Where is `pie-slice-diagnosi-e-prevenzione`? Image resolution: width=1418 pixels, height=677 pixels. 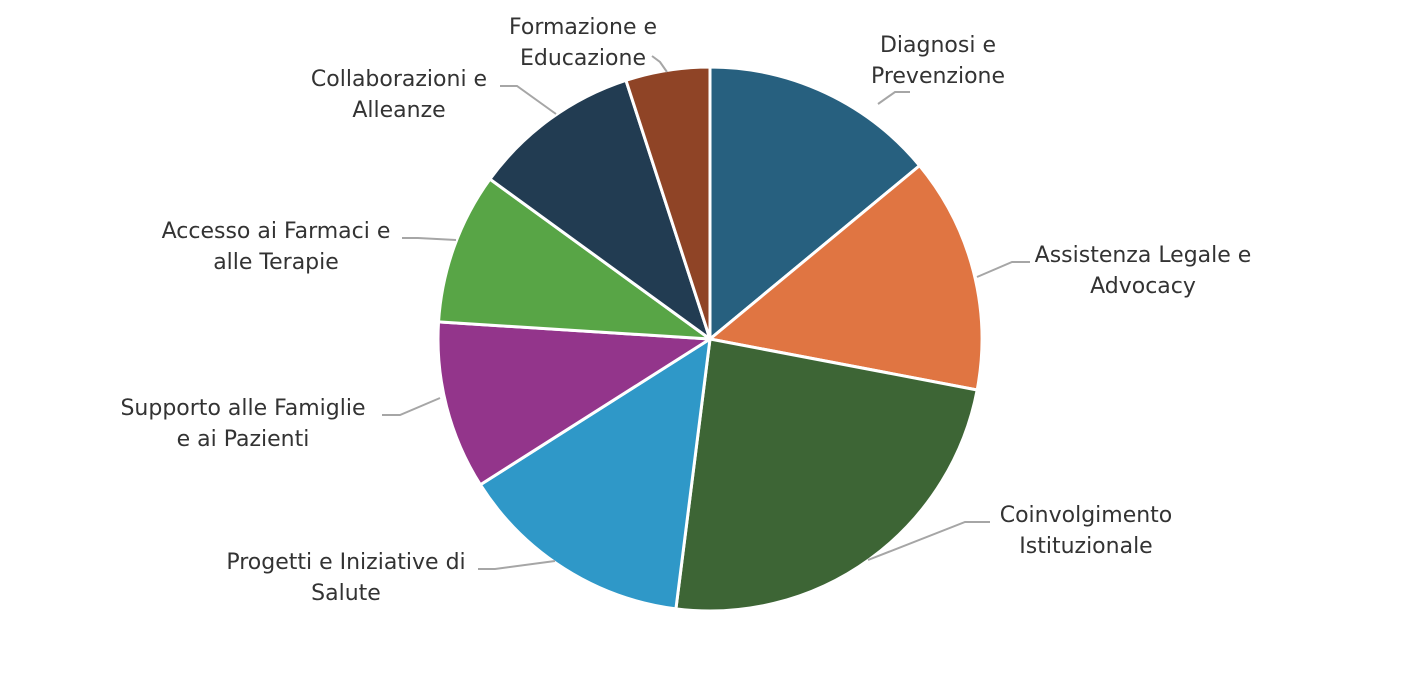
pie-slice-diagnosi-e-prevenzione is located at coordinates (815, 203).